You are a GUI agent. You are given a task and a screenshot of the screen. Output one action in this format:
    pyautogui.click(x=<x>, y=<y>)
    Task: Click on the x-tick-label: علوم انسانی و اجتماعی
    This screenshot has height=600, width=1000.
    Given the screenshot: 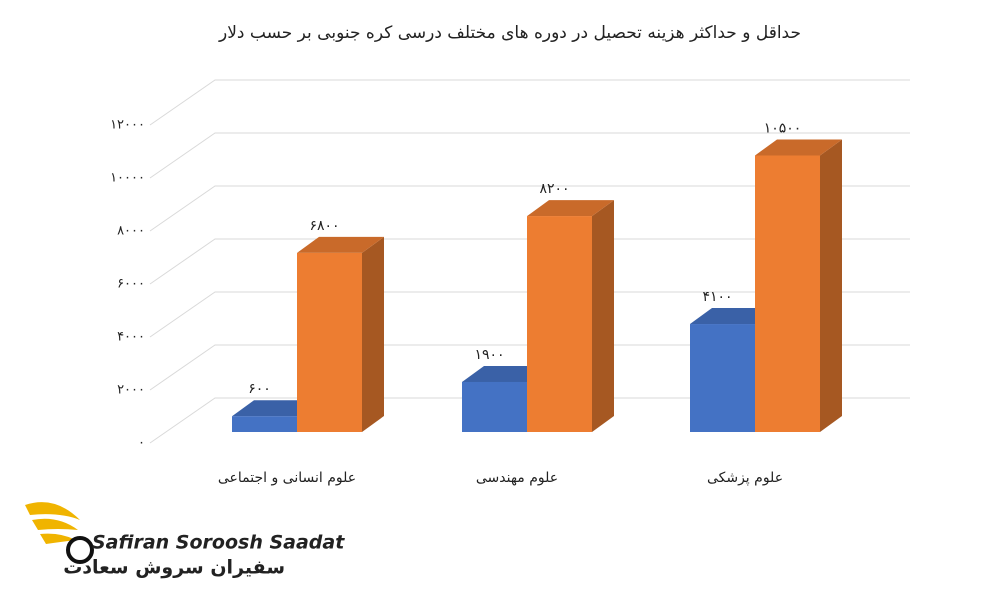 What is the action you would take?
    pyautogui.click(x=287, y=478)
    